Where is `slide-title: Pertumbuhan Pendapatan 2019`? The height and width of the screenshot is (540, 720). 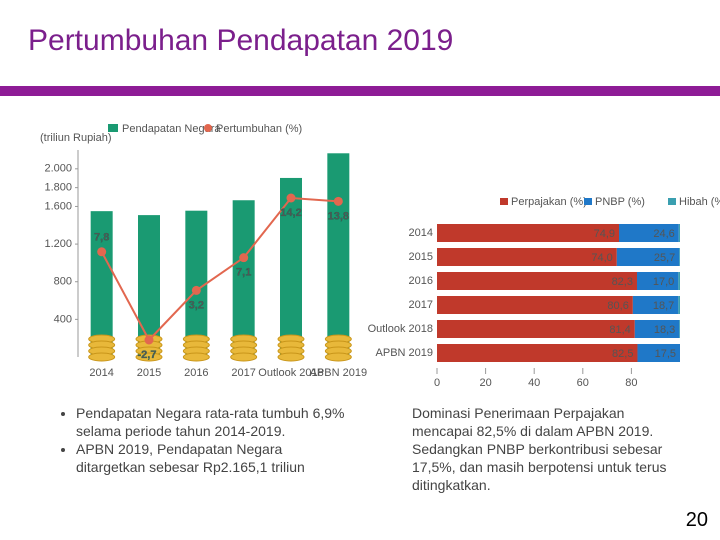 slide-title: Pertumbuhan Pendapatan 2019 is located at coordinates (241, 40).